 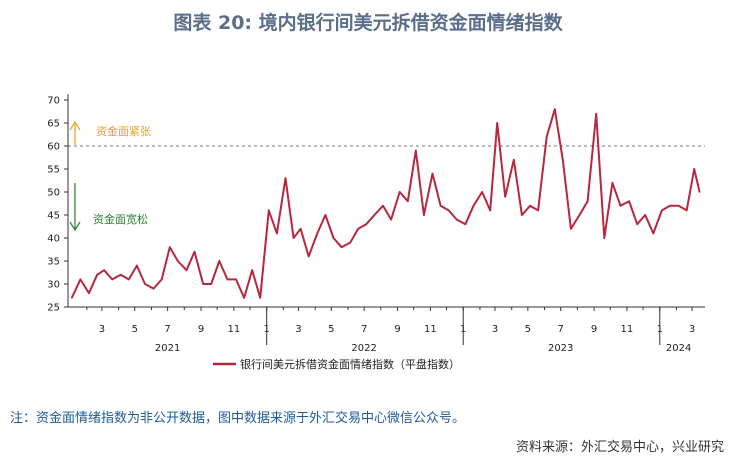 What do you see at coordinates (53, 124) in the screenshot?
I see `y-tick-label: 65` at bounding box center [53, 124].